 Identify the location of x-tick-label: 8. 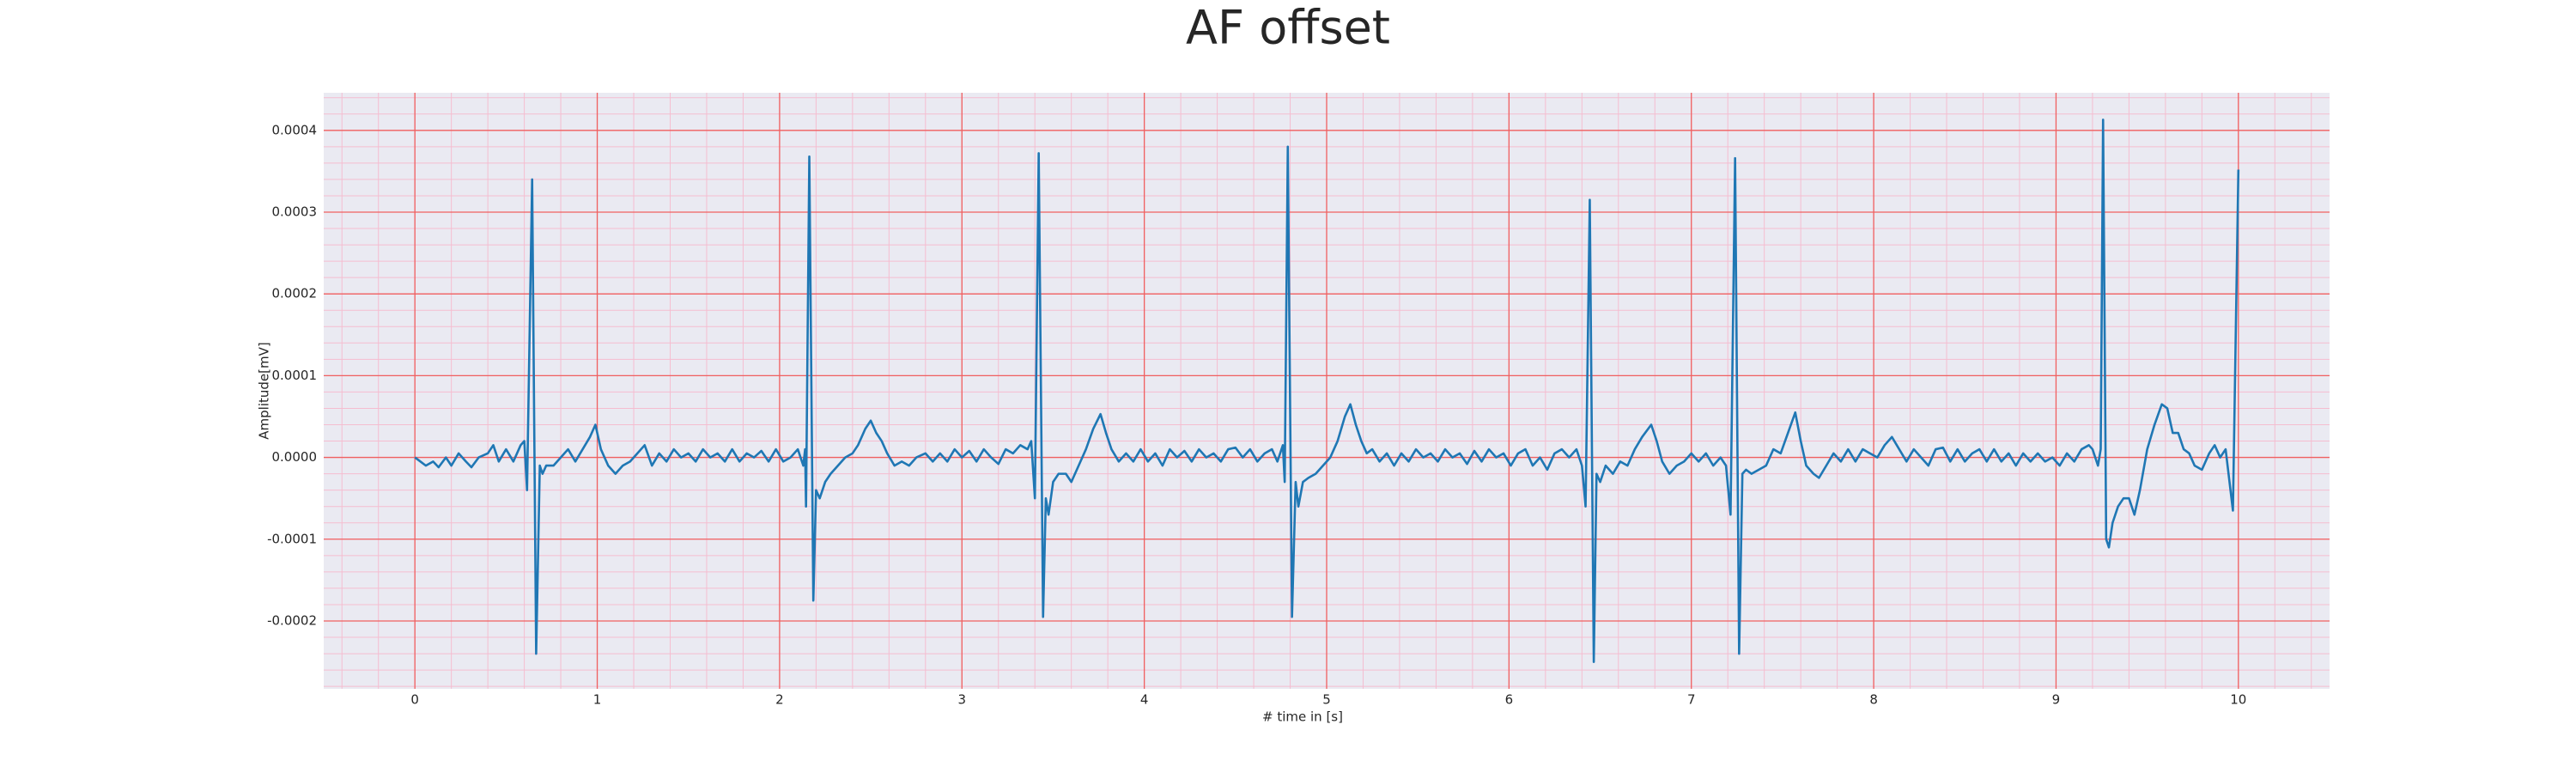
(1873, 700).